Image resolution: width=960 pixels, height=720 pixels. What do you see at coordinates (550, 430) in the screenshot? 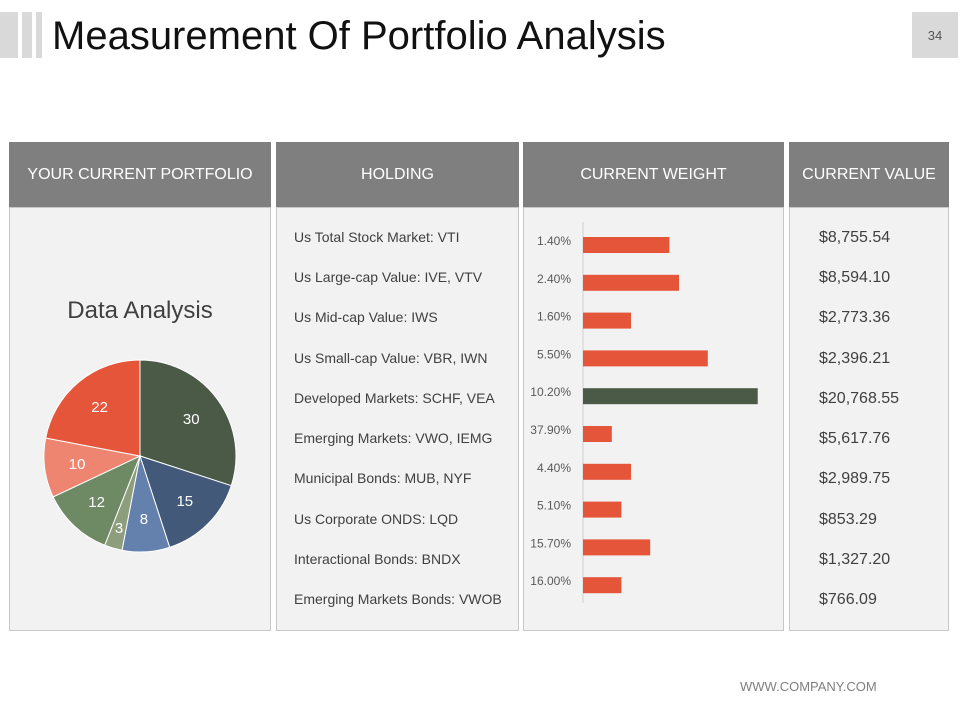
I see `weight-label: 37.90%` at bounding box center [550, 430].